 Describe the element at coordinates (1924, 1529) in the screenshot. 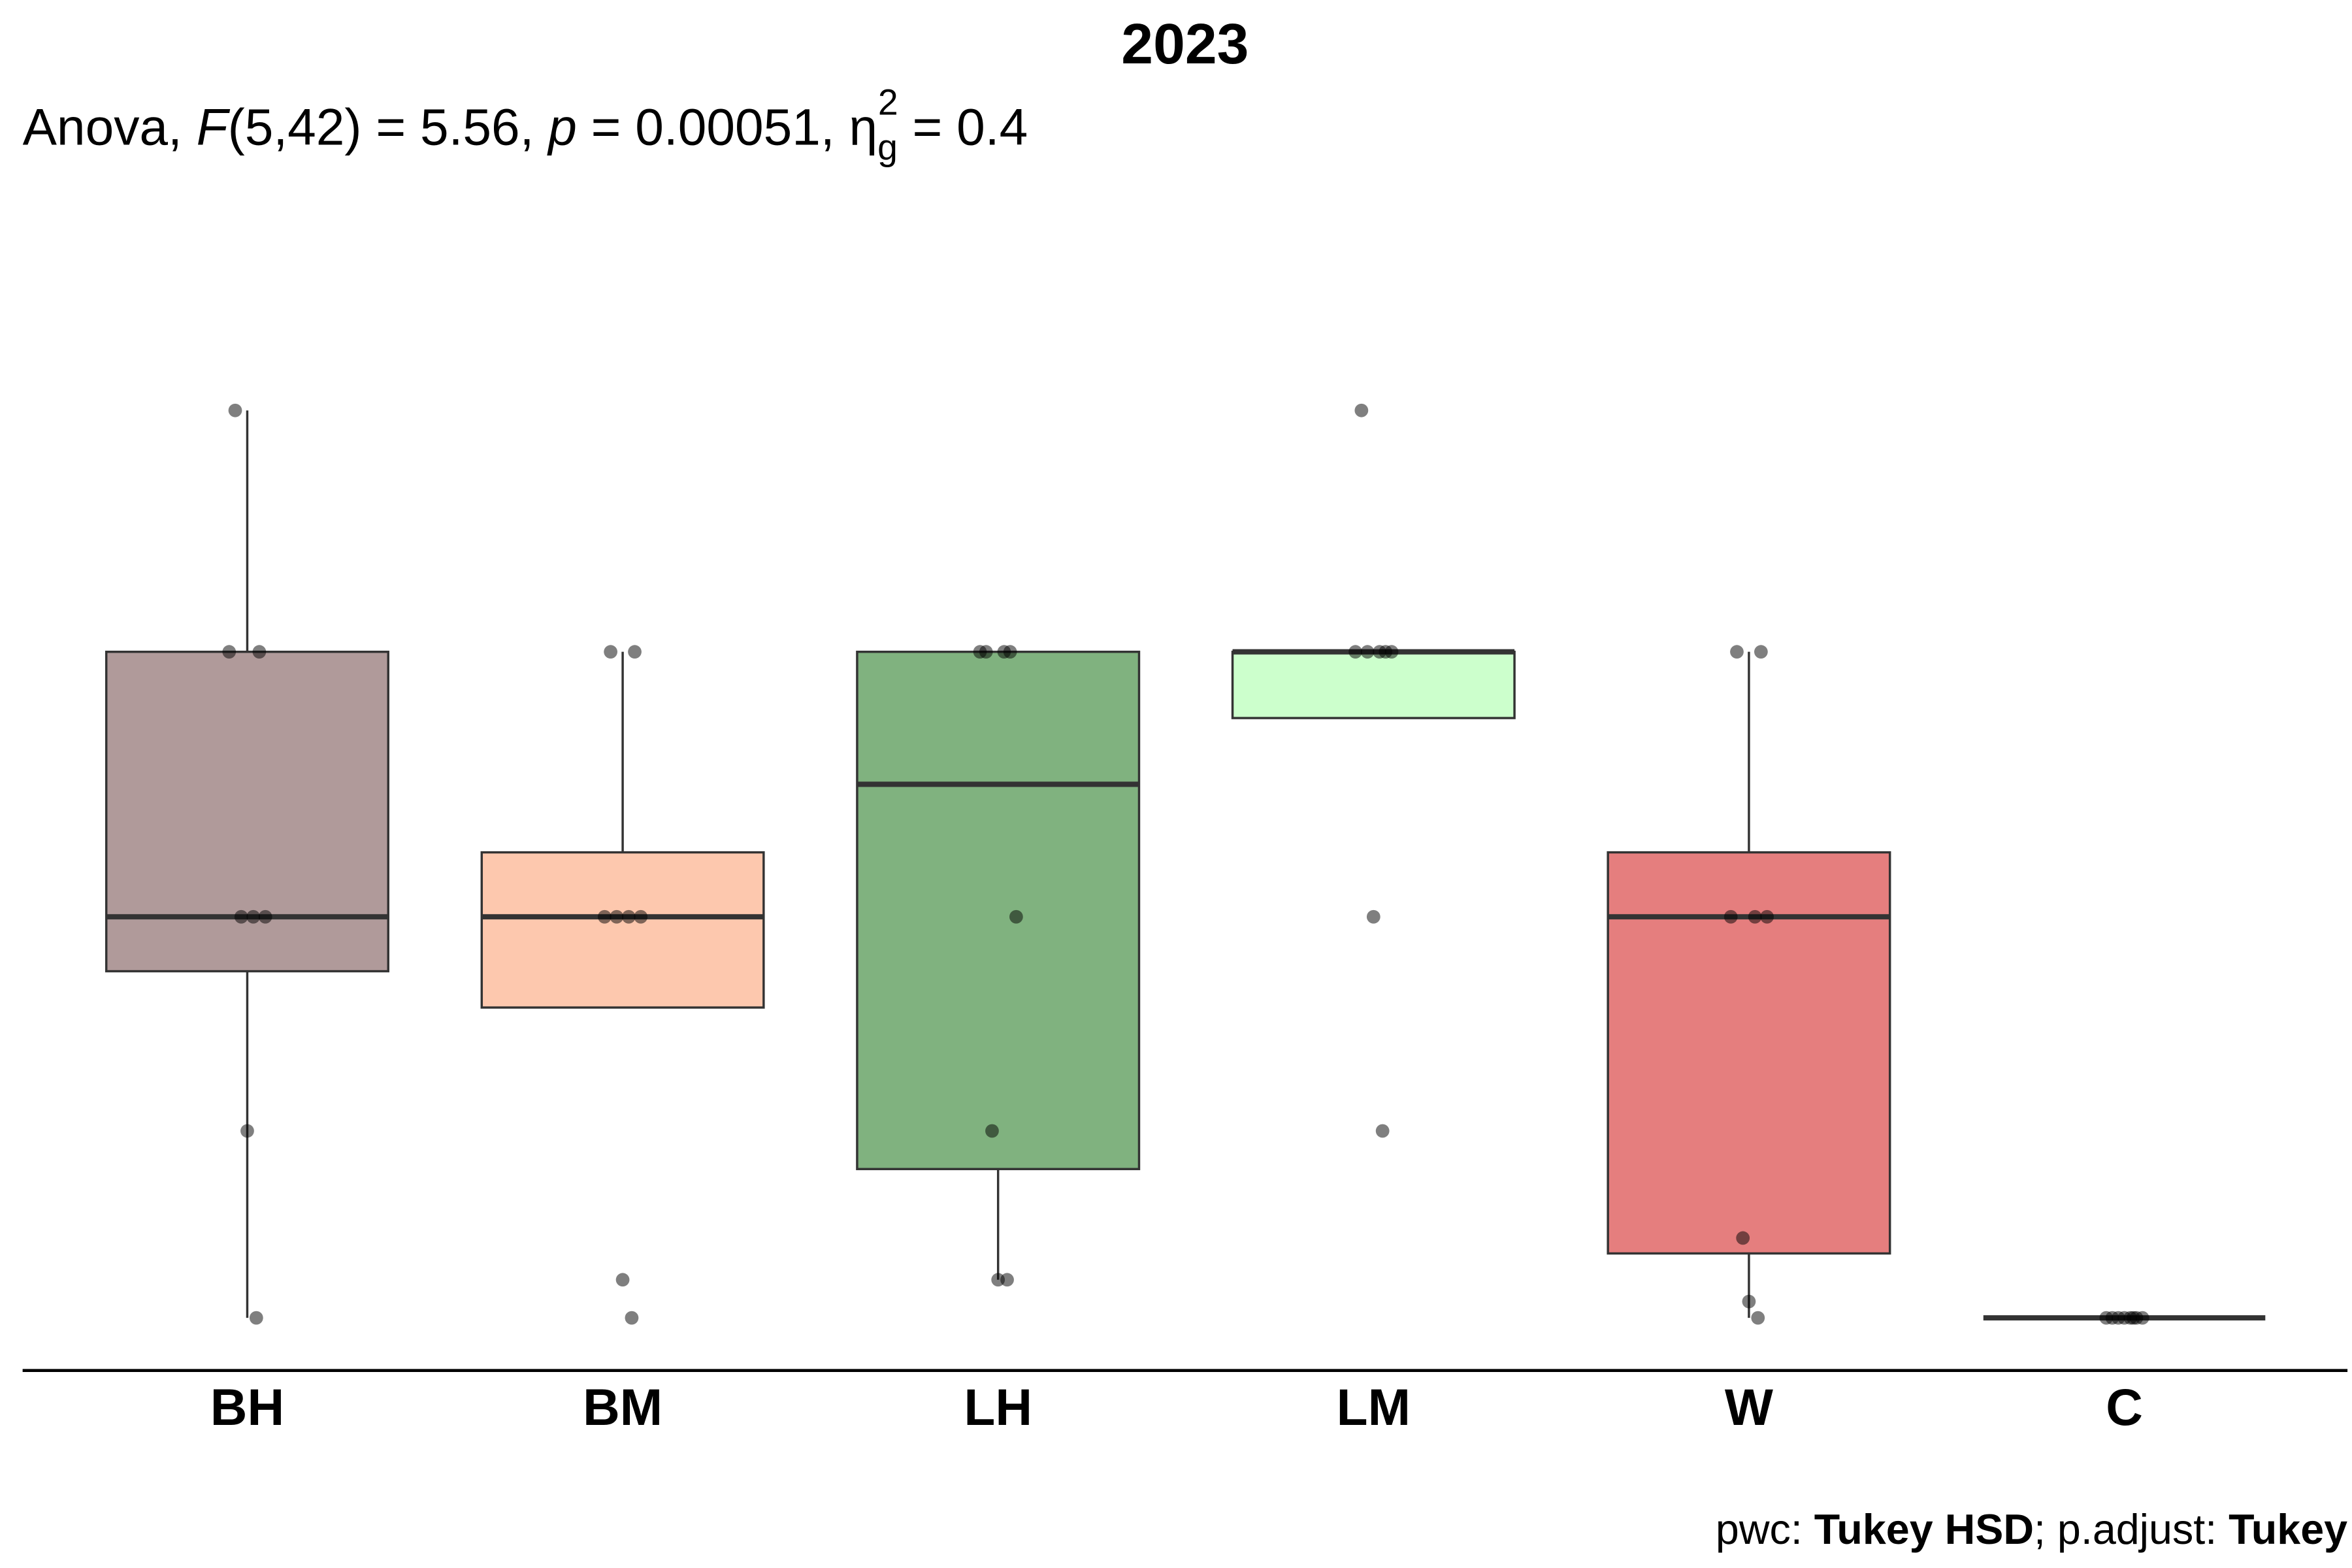

I see `caption-part: Tukey HSD` at that location.